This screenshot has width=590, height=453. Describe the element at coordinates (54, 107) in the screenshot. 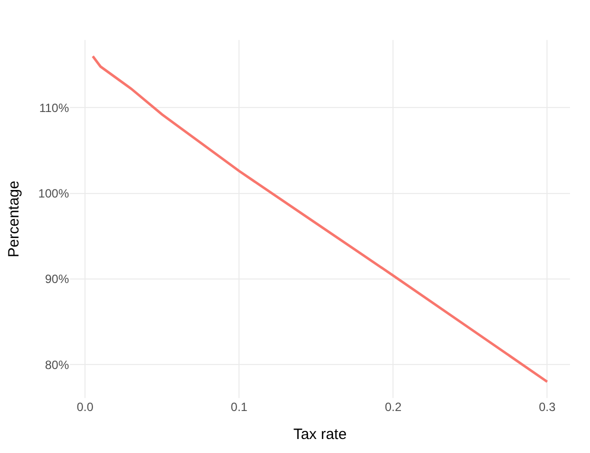

I see `y-tick-label: 110%` at that location.